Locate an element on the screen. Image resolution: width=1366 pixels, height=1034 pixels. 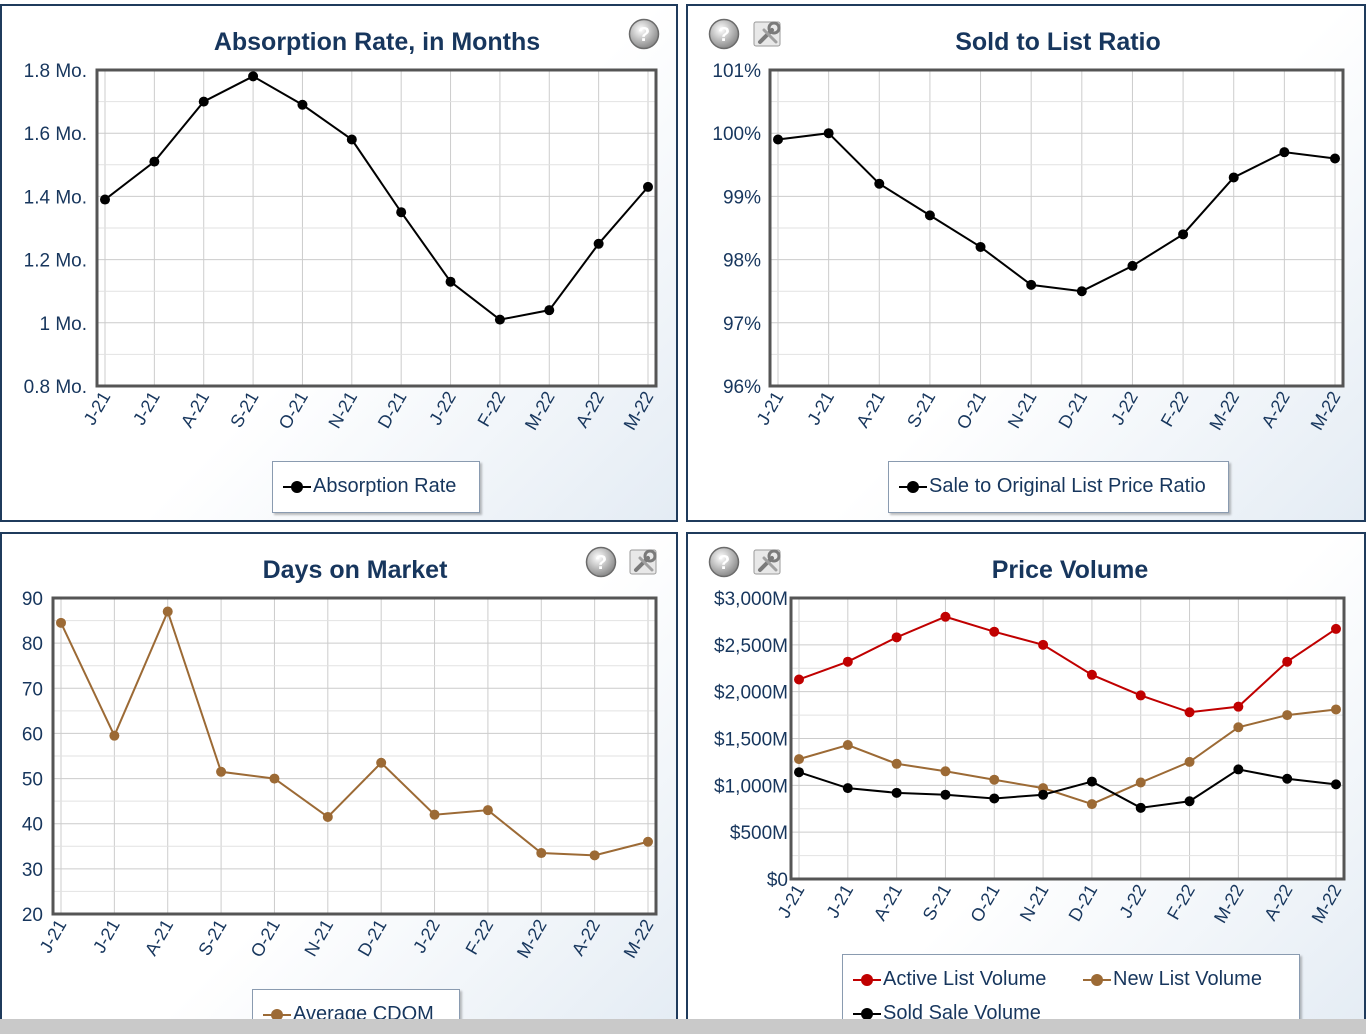
y-tick-label: $0 is located at coordinates (777, 880).